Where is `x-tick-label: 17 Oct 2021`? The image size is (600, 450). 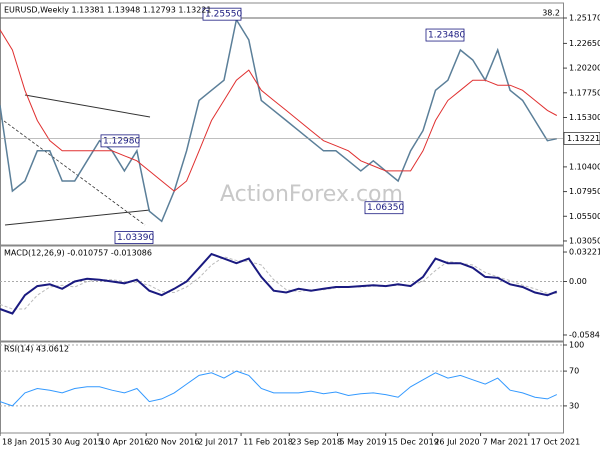 x-tick-label: 17 Oct 2021 is located at coordinates (555, 442).